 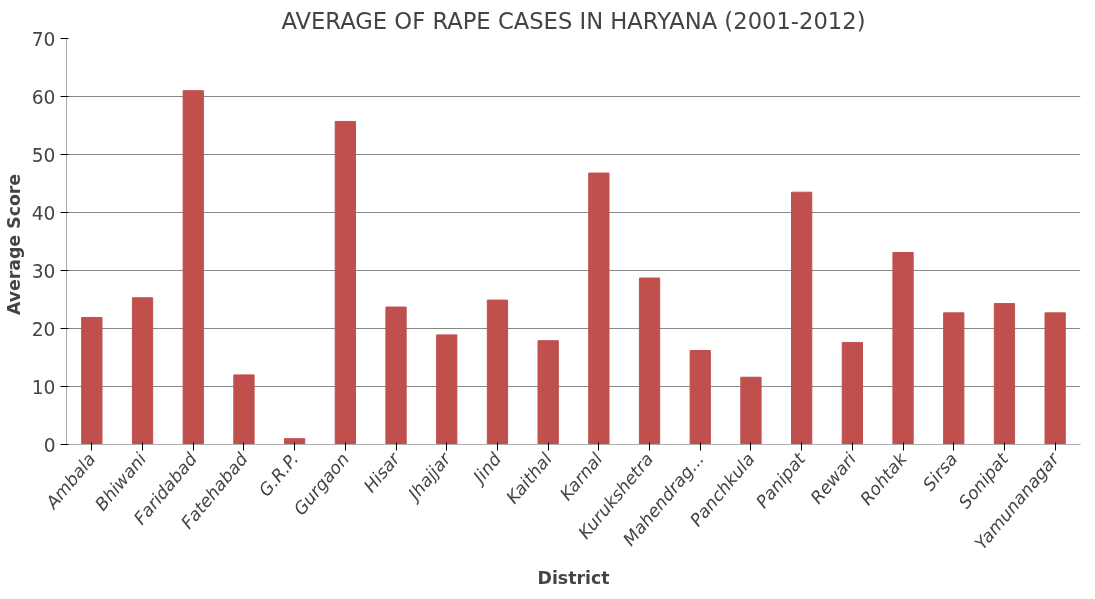 What do you see at coordinates (43, 39) in the screenshot?
I see `y-tick-label: 70` at bounding box center [43, 39].